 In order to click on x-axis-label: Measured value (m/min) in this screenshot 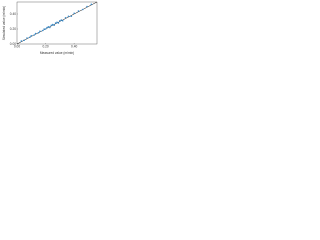, I will do `click(57, 53)`.